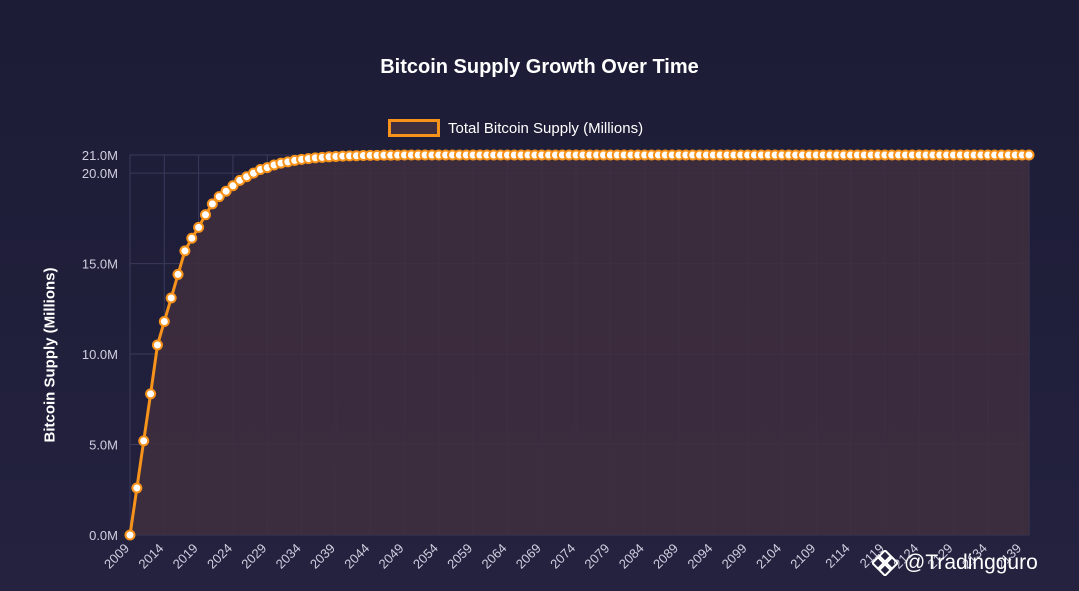  What do you see at coordinates (802, 556) in the screenshot?
I see `x-tick-label: 2109` at bounding box center [802, 556].